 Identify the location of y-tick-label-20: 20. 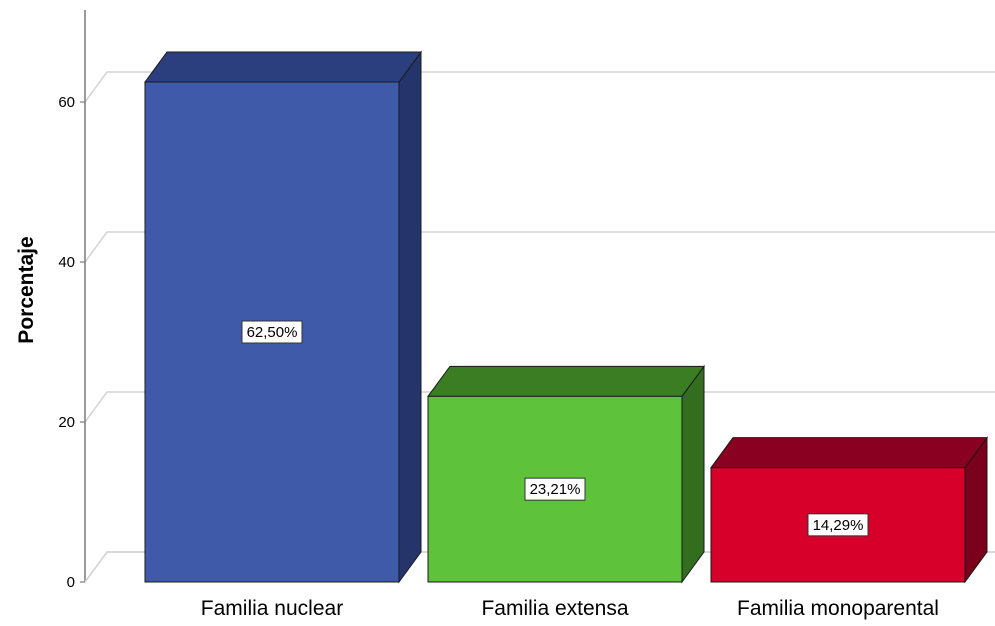
(66, 422).